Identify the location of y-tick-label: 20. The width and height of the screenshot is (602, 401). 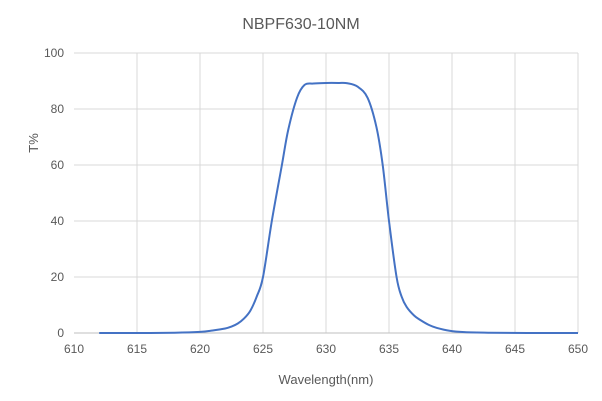
(58, 277).